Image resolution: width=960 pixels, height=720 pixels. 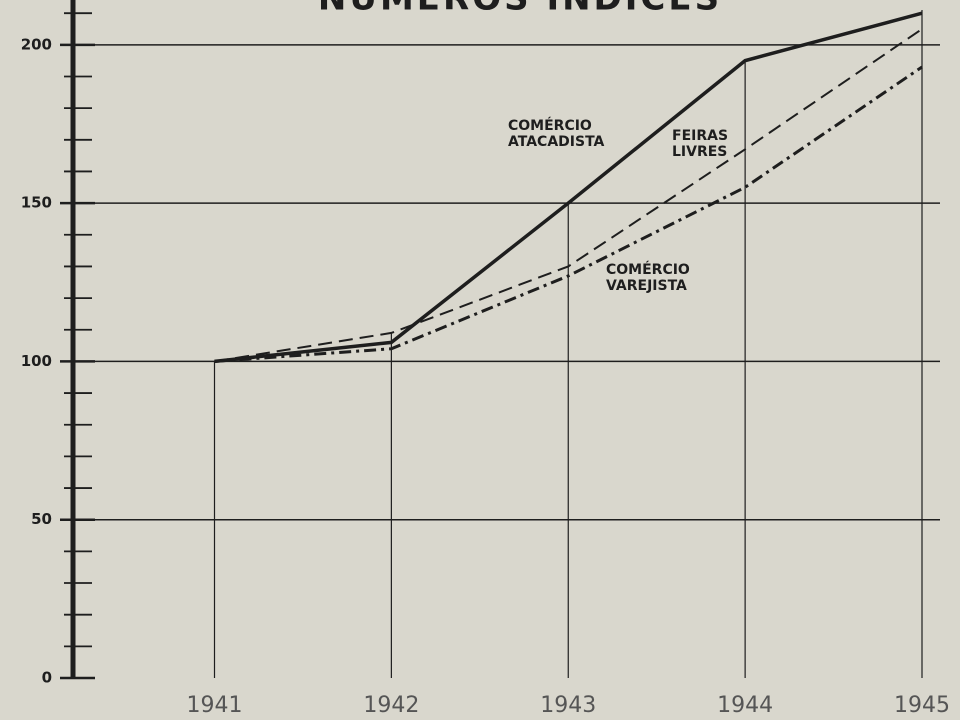 What do you see at coordinates (391, 705) in the screenshot?
I see `x-tick-label: 1942` at bounding box center [391, 705].